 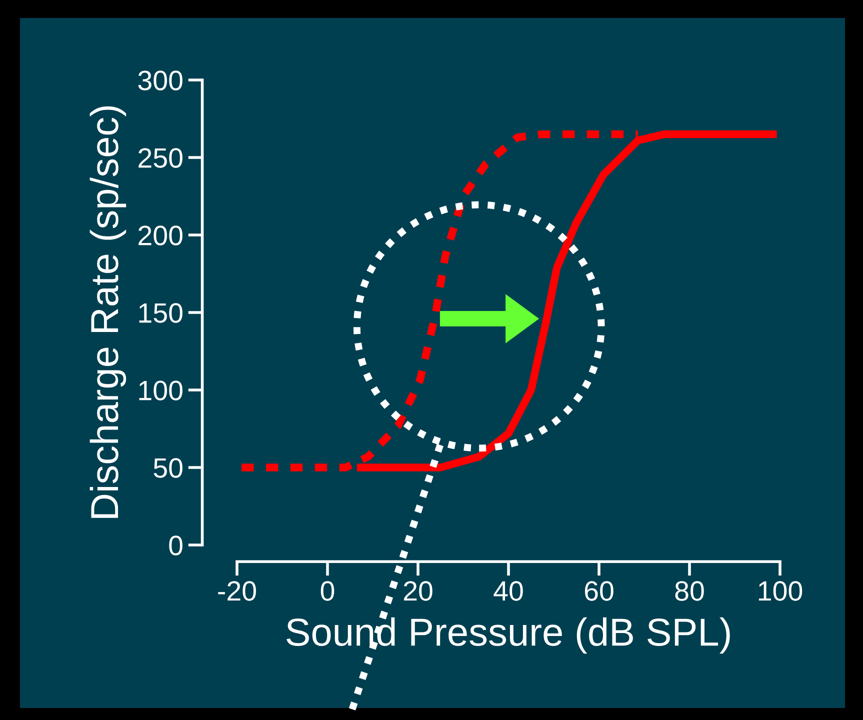 What do you see at coordinates (689, 591) in the screenshot?
I see `x-tick-label: 80` at bounding box center [689, 591].